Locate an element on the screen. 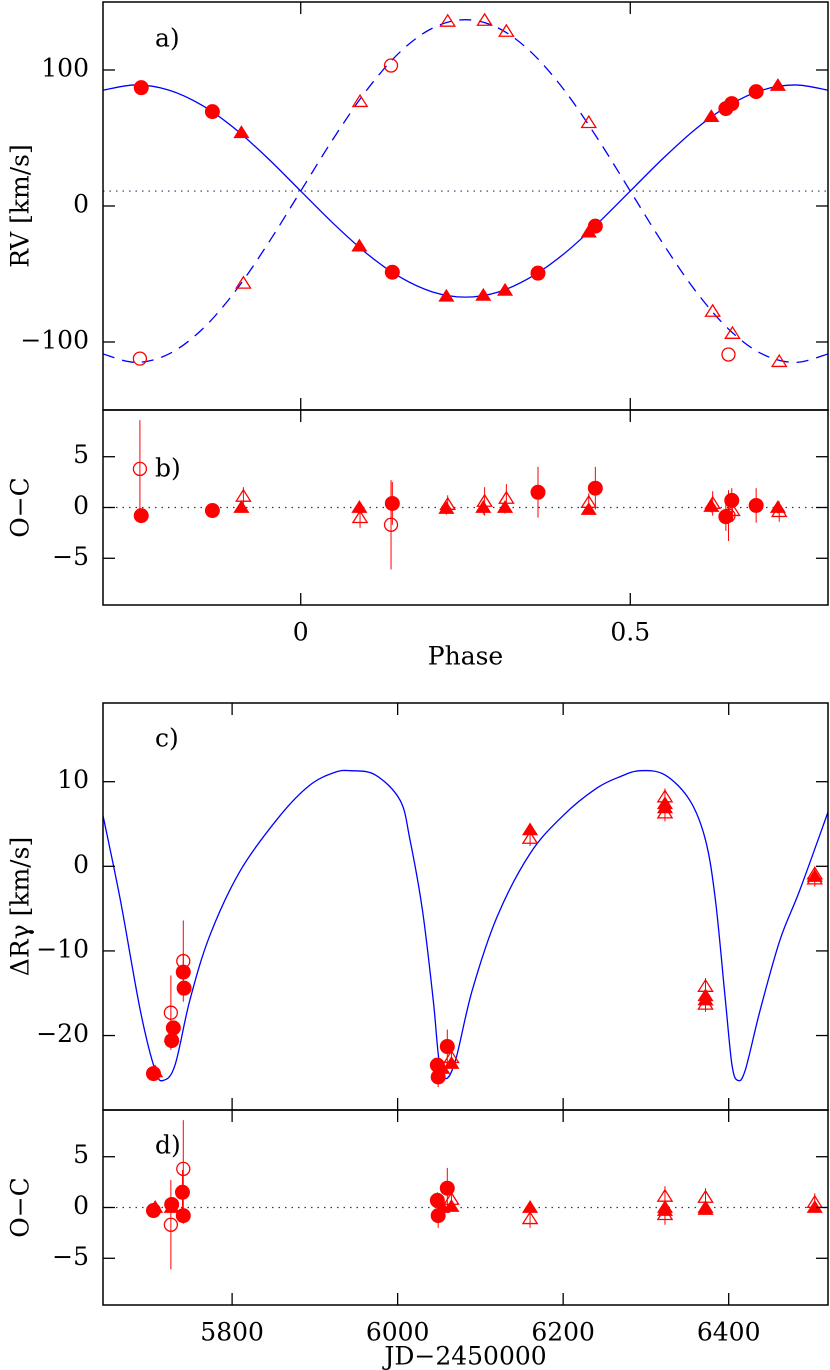 The height and width of the screenshot is (1370, 830). x-tick-label: 6000 is located at coordinates (398, 1332).